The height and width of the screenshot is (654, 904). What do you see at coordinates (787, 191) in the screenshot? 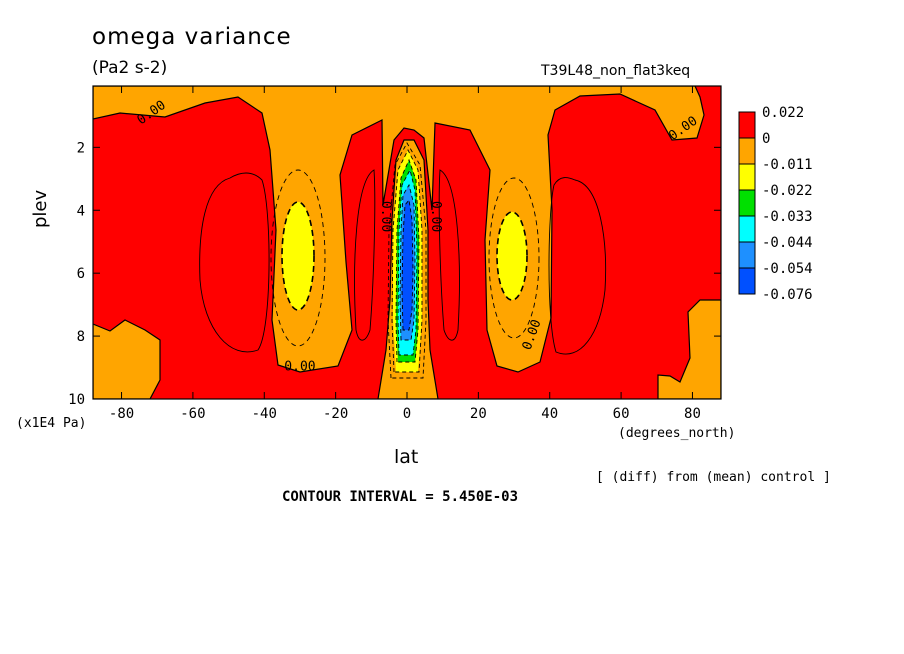
I see `colorbar-label: -0.022` at bounding box center [787, 191].